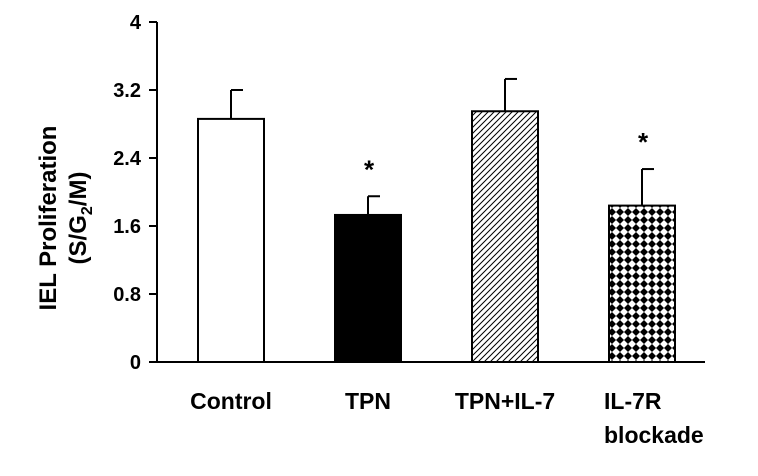 This screenshot has height=476, width=758. I want to click on bar-il-7r-blockade, so click(642, 283).